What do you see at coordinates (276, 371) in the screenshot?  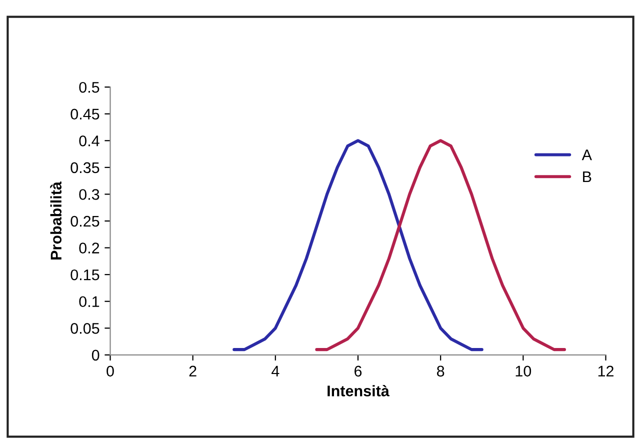 I see `x-tick-label: 4` at bounding box center [276, 371].